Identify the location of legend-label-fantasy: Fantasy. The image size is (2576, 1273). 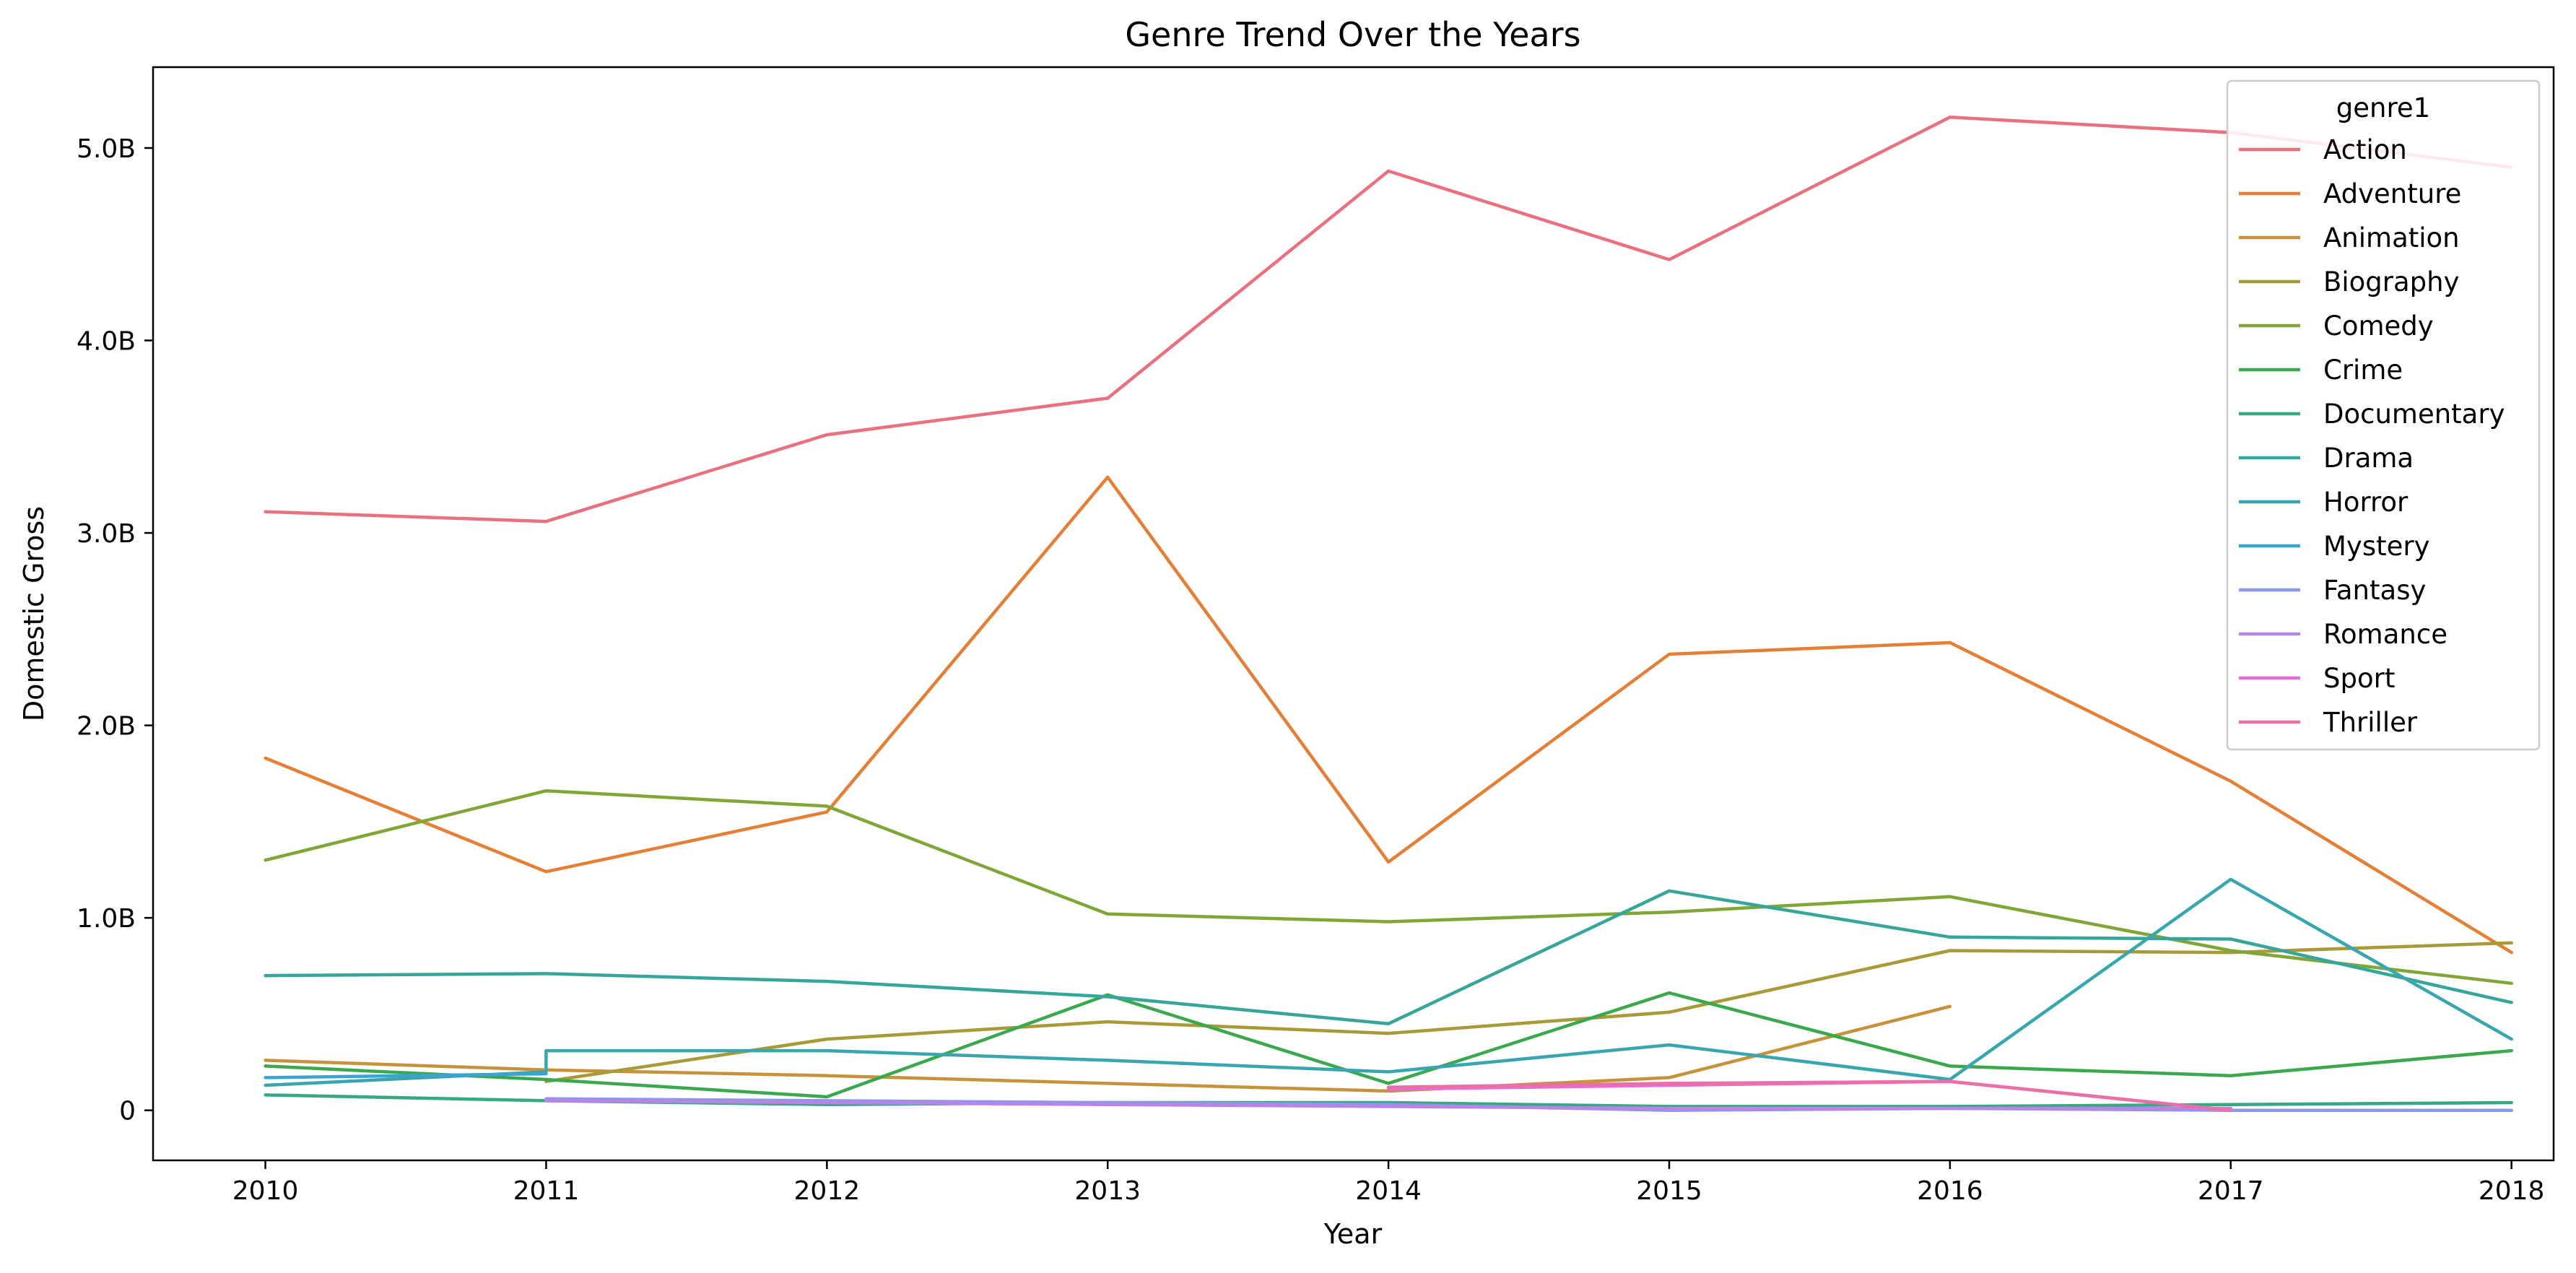
(2374, 590).